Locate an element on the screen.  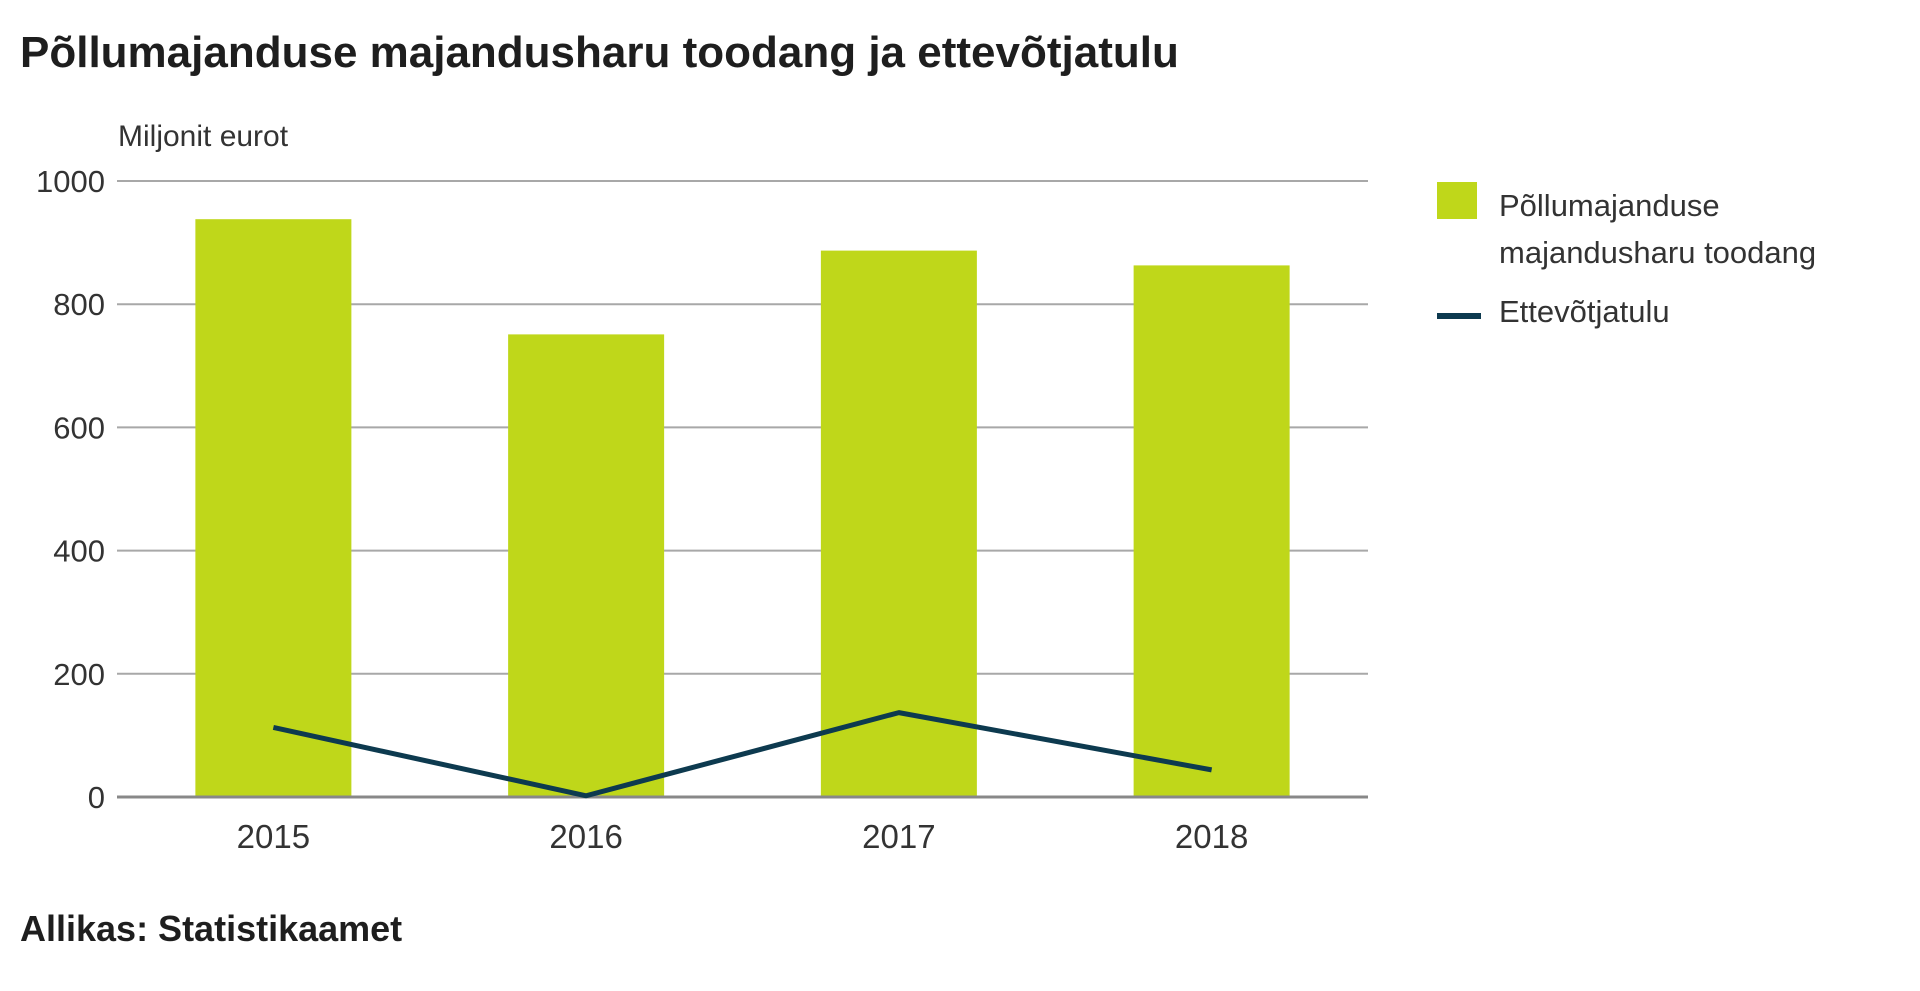
x-tick-label: 2016 is located at coordinates (585, 836).